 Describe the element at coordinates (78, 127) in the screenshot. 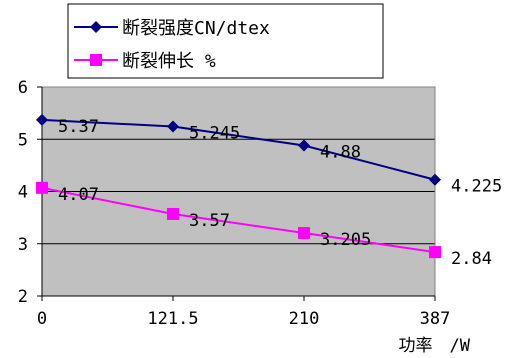

I see `data-label: 5.37` at that location.